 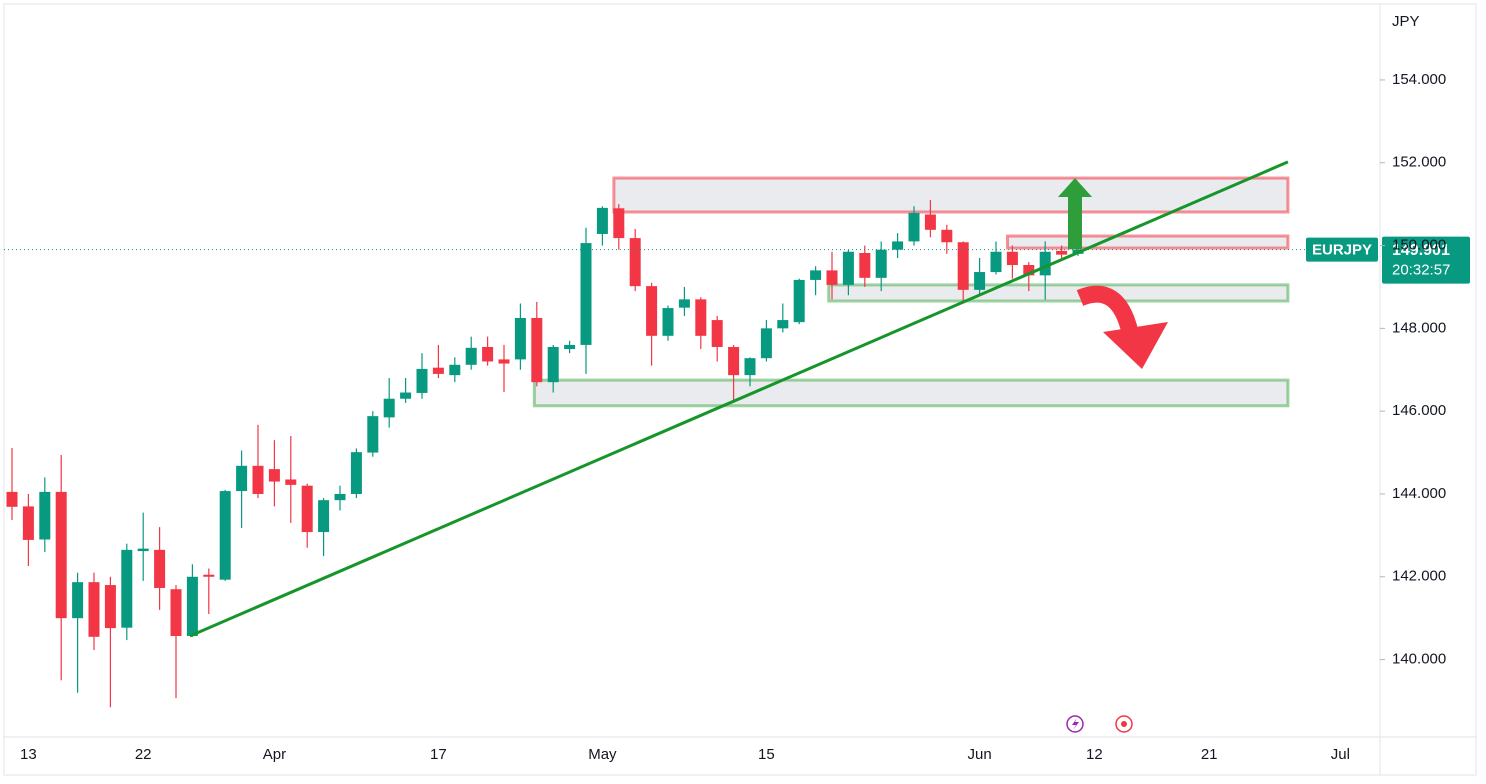 I want to click on x-tick-label: 21, so click(x=1209, y=754).